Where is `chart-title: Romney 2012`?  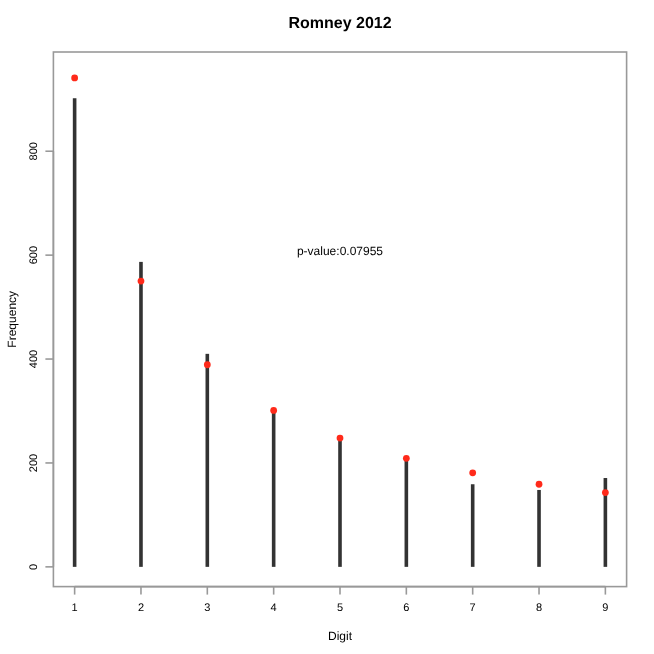
chart-title: Romney 2012 is located at coordinates (340, 23).